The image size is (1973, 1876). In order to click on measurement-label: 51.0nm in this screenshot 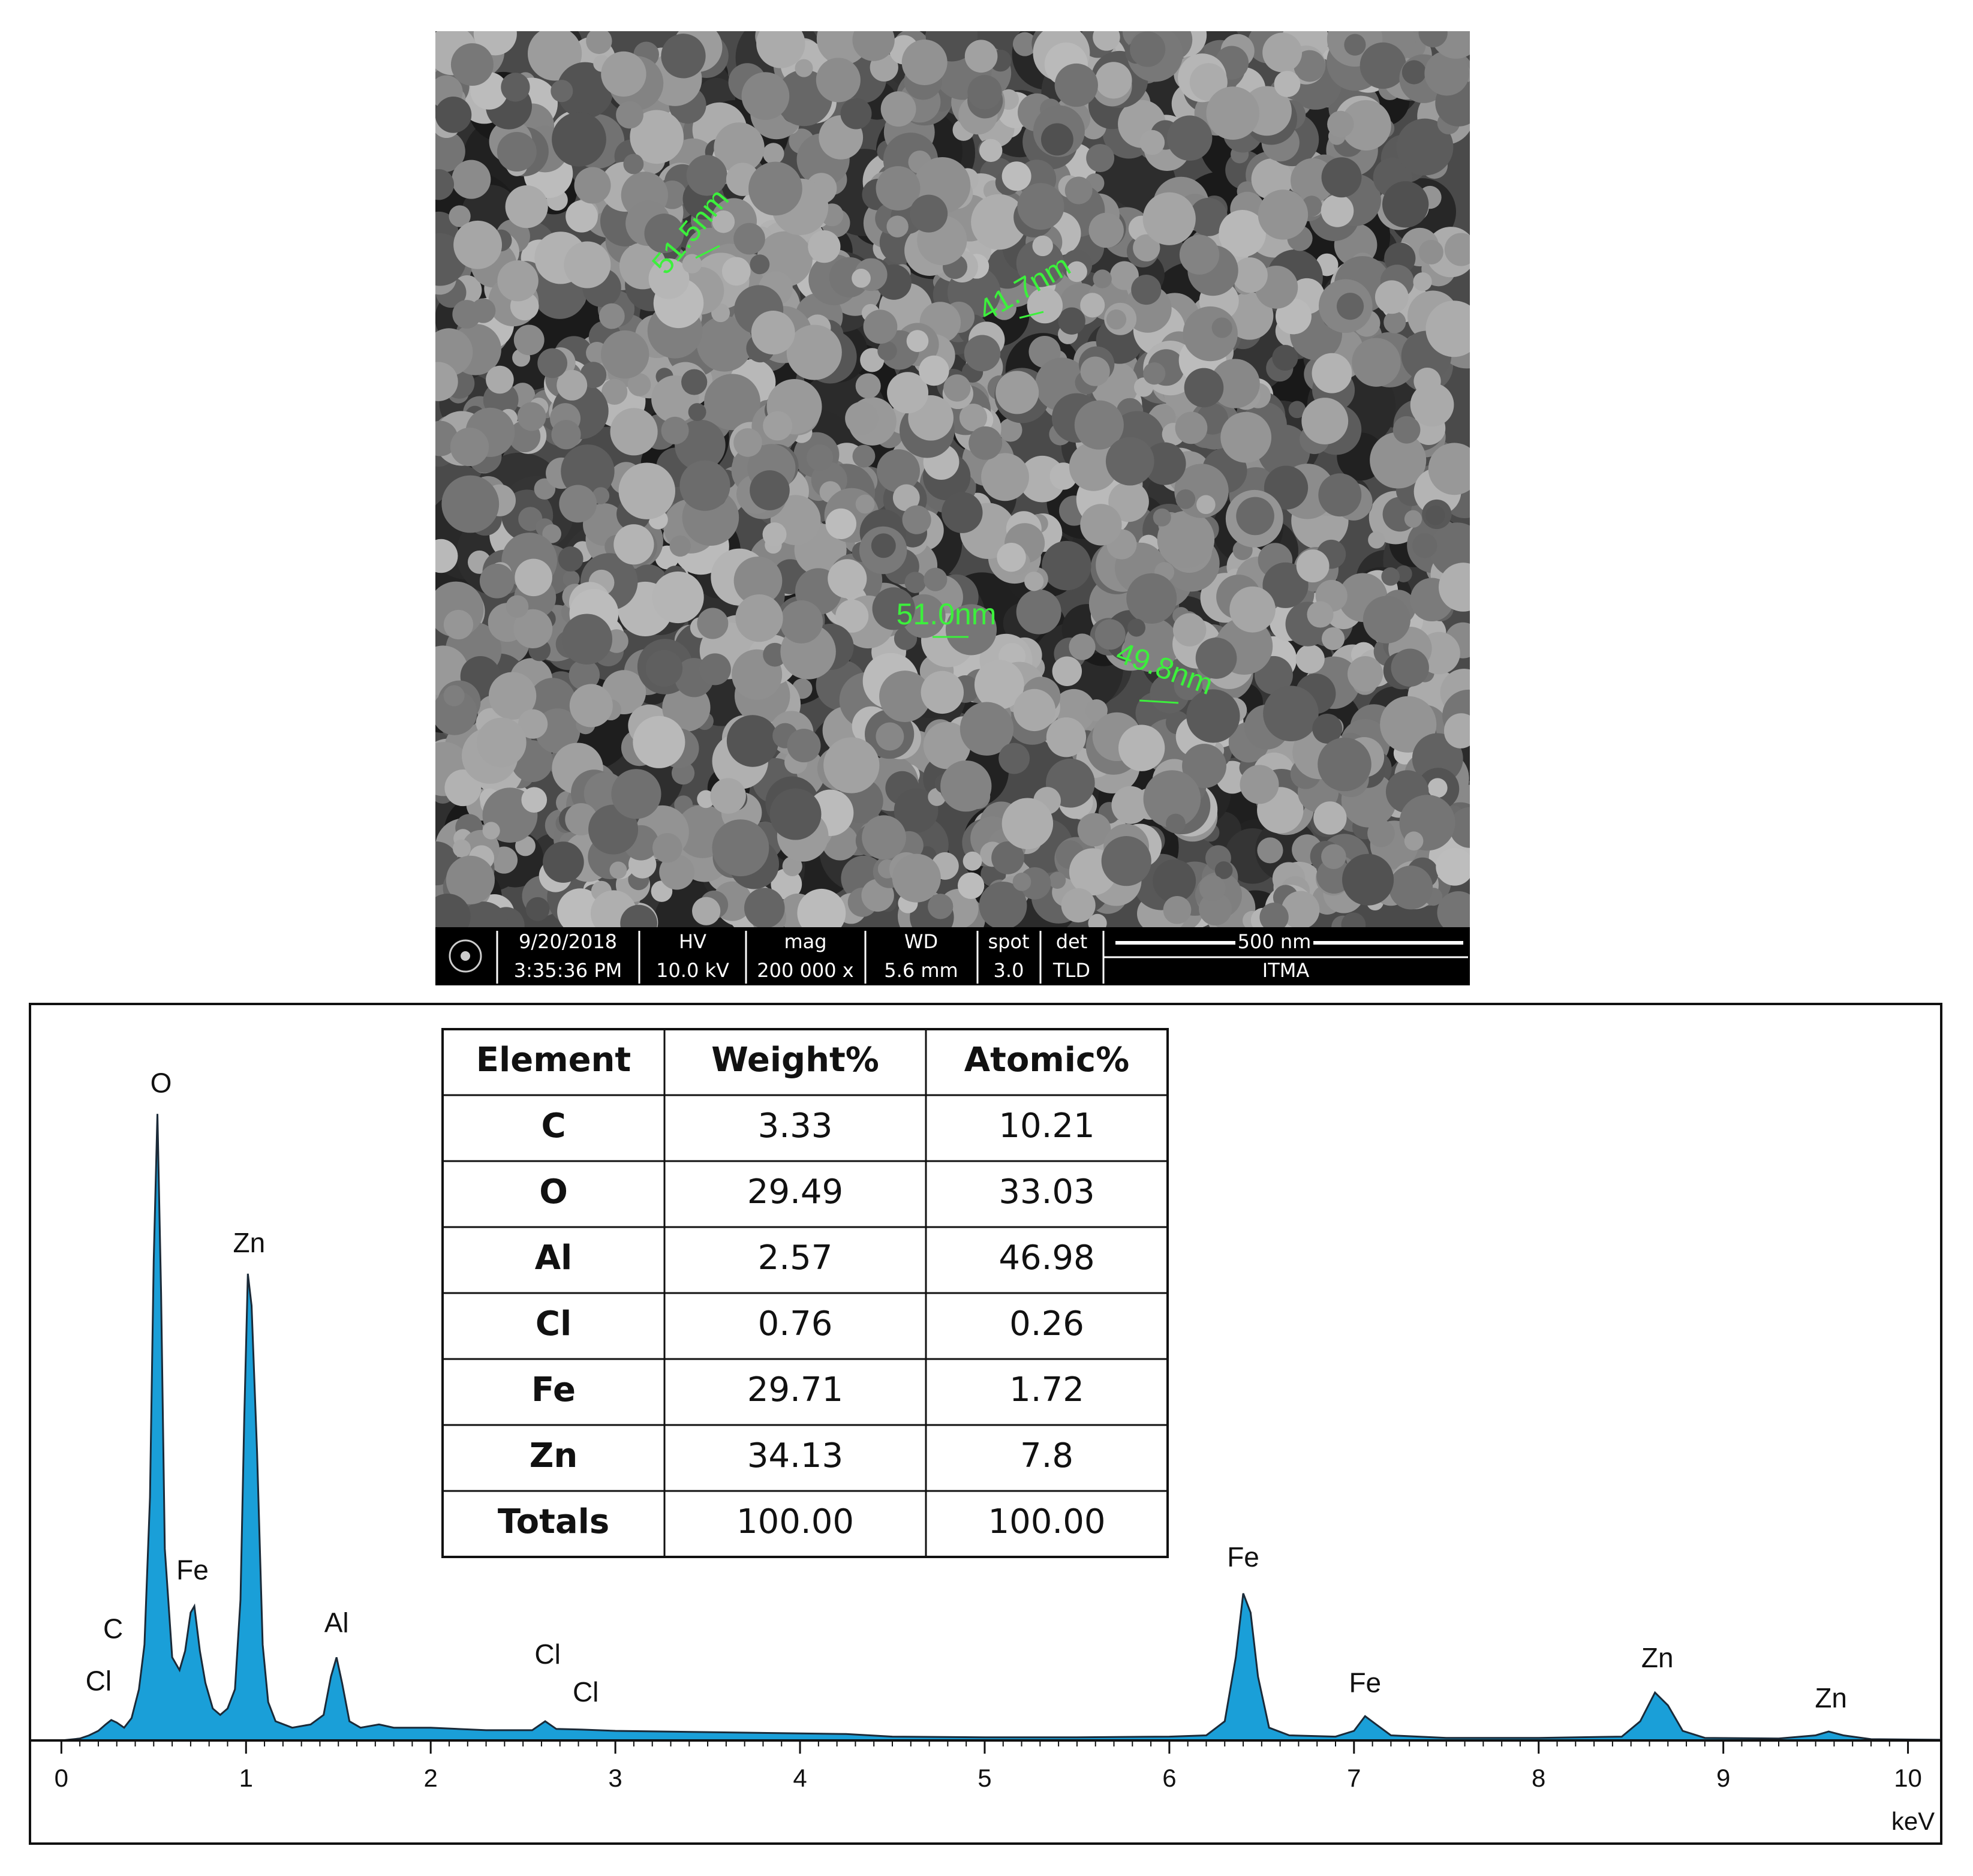, I will do `click(947, 614)`.